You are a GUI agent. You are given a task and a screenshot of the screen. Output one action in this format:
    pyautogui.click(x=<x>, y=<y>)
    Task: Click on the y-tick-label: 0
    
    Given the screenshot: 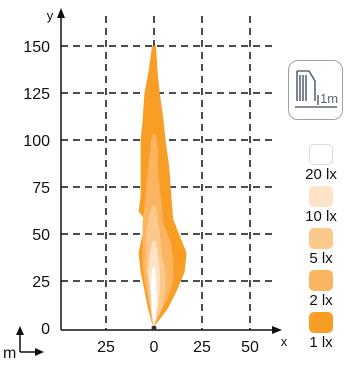 What is the action you would take?
    pyautogui.click(x=45, y=329)
    